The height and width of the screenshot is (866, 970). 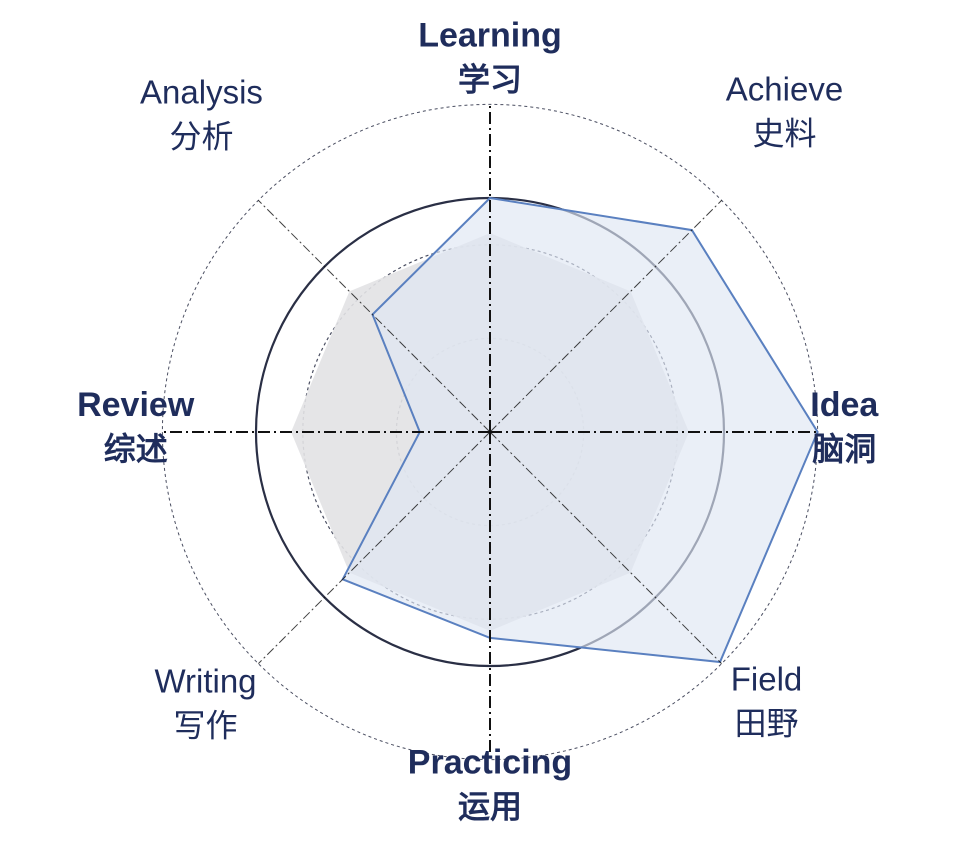 I want to click on axis-label-practicing: Practicing, so click(x=490, y=762).